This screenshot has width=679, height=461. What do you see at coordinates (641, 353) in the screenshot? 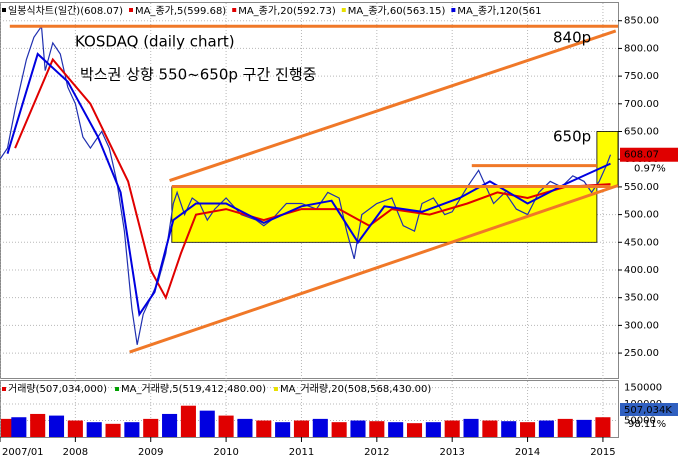
I see `y-tick-label: 250.00` at bounding box center [641, 353].